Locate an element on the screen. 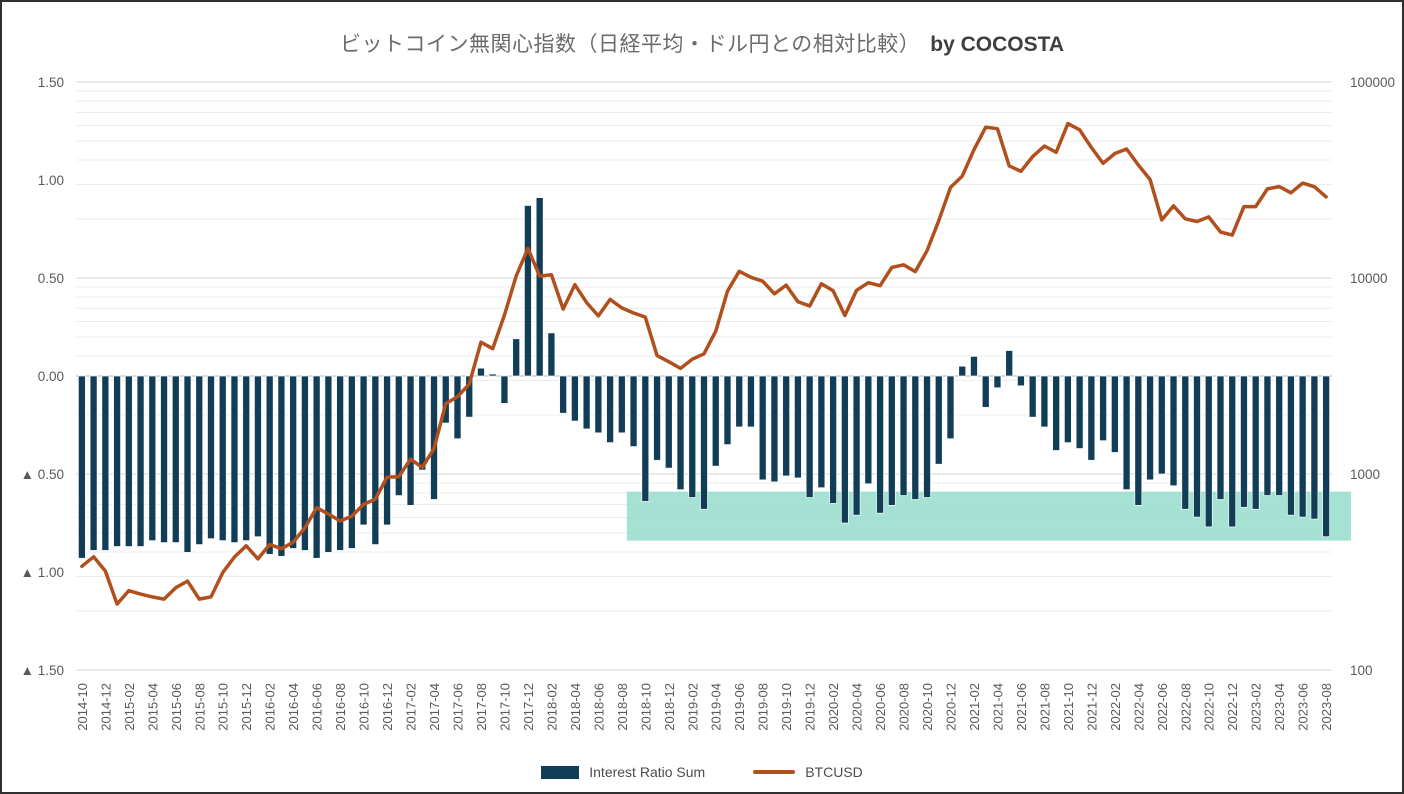 The width and height of the screenshot is (1404, 794). x-axis-tick-label: 2019-12 is located at coordinates (810, 707).